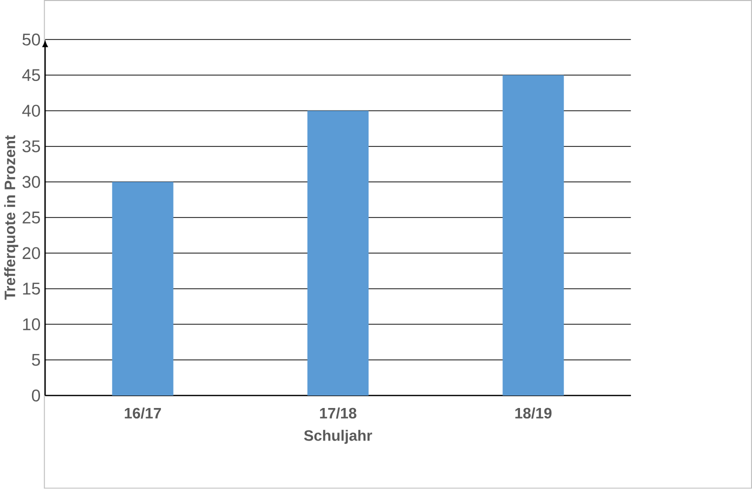 The height and width of the screenshot is (489, 752). I want to click on x-tick-label: 16/17, so click(142, 413).